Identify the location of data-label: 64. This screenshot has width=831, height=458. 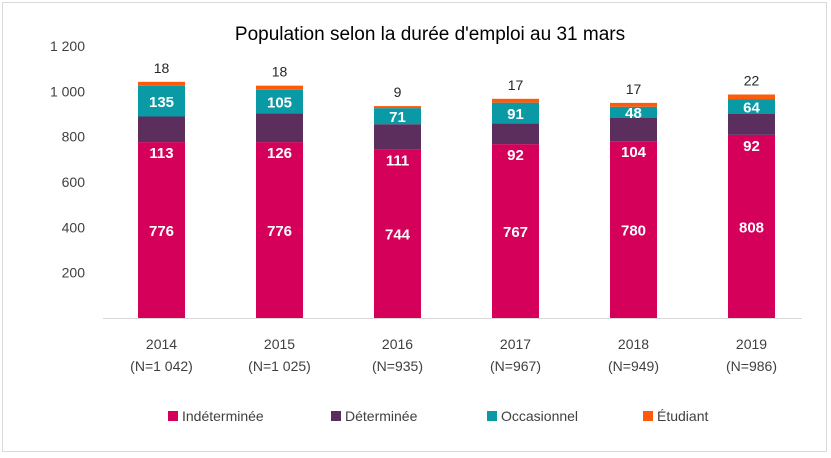
(751, 108).